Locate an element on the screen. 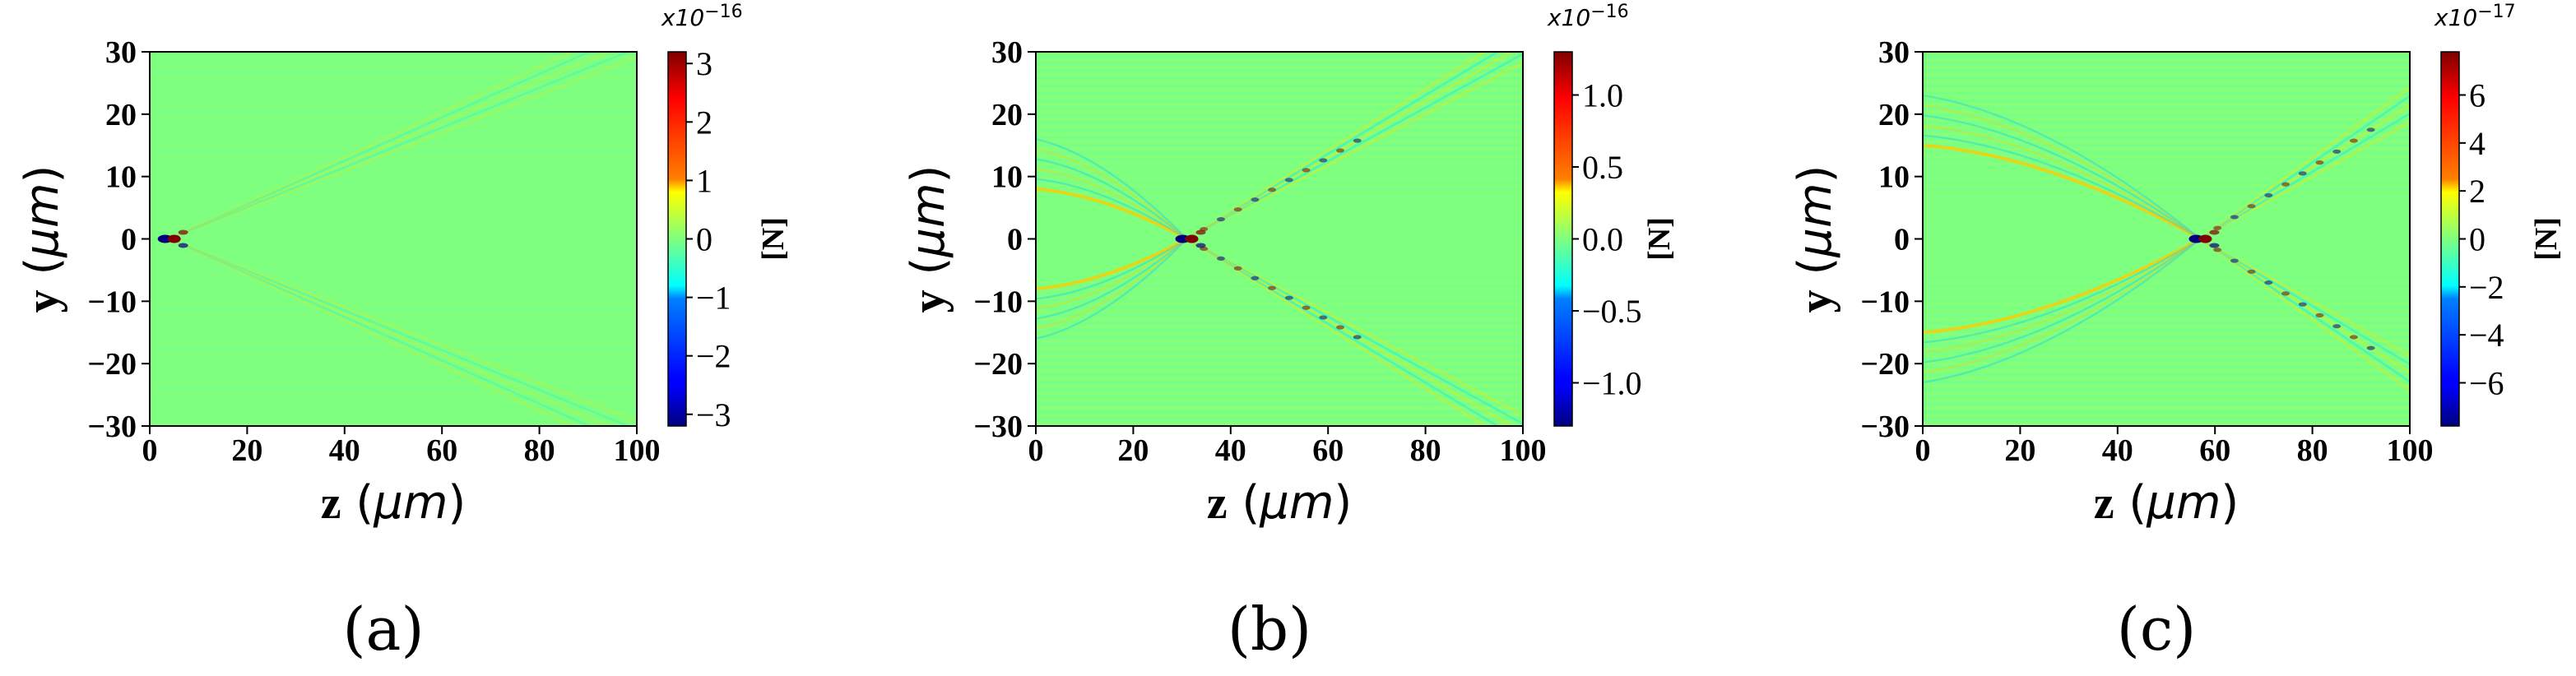  colorbar-tick-label: −4 is located at coordinates (2487, 335).